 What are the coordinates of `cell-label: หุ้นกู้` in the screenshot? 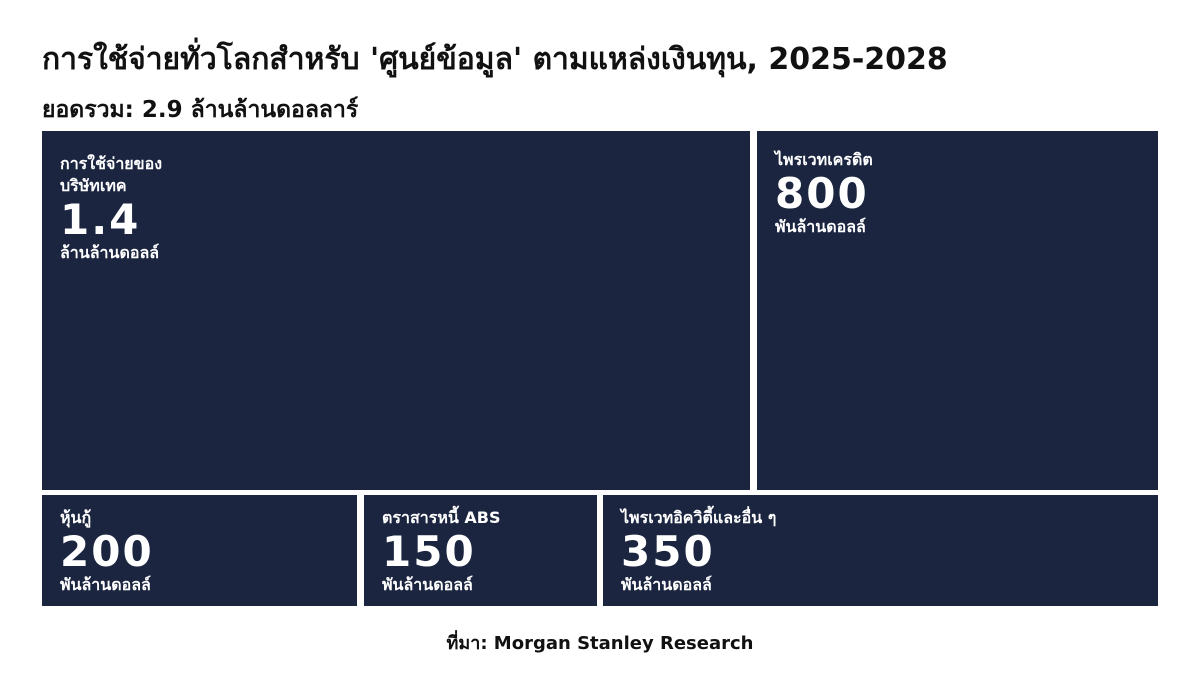 It's located at (76, 517).